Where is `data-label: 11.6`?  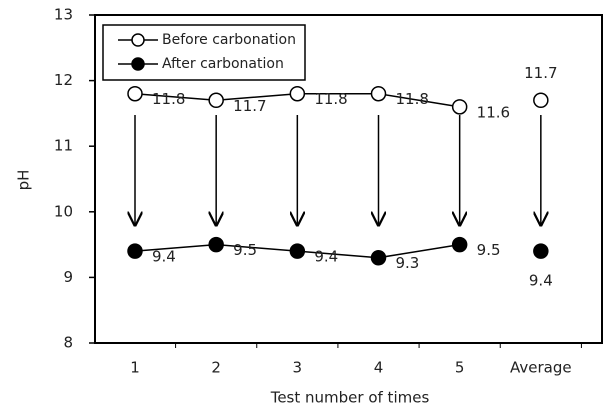 data-label: 11.6 is located at coordinates (493, 112).